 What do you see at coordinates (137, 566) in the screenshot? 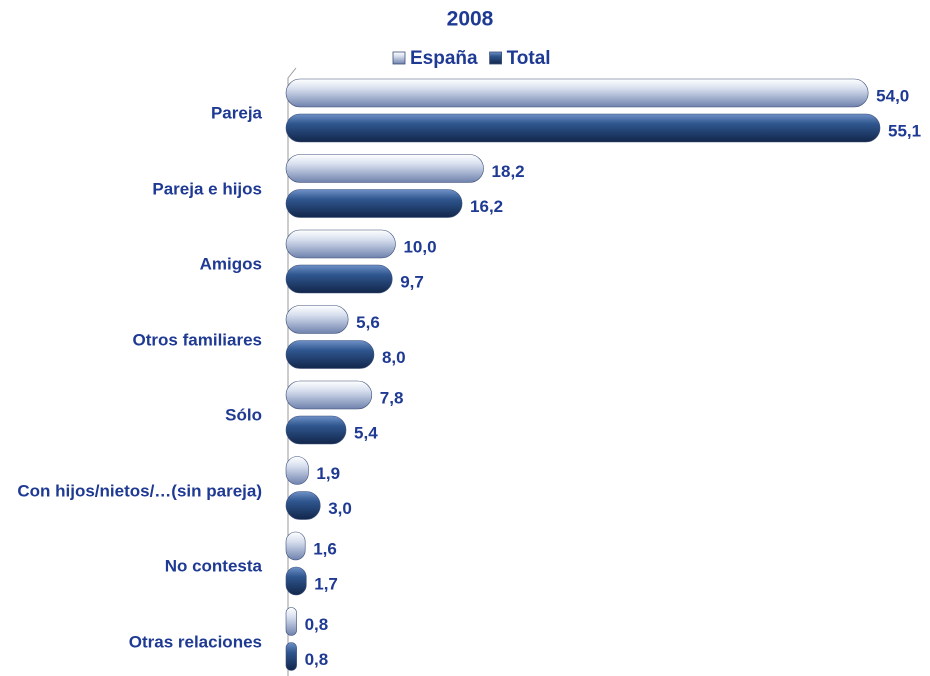
I see `category-label: No contesta` at bounding box center [137, 566].